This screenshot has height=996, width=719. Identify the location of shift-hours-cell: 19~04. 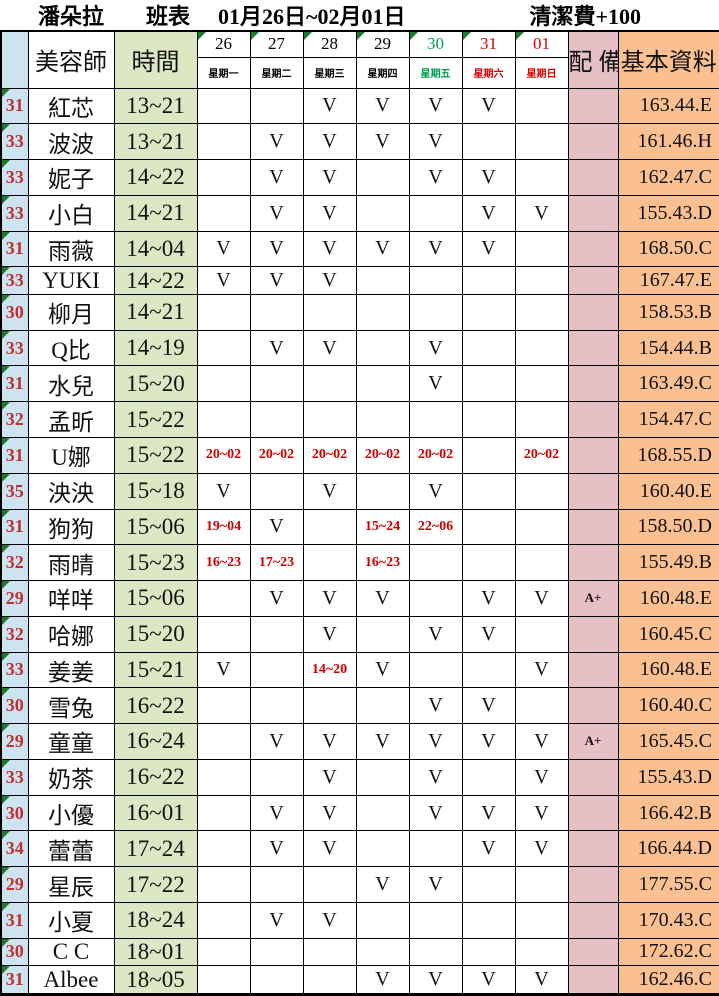
(223, 527).